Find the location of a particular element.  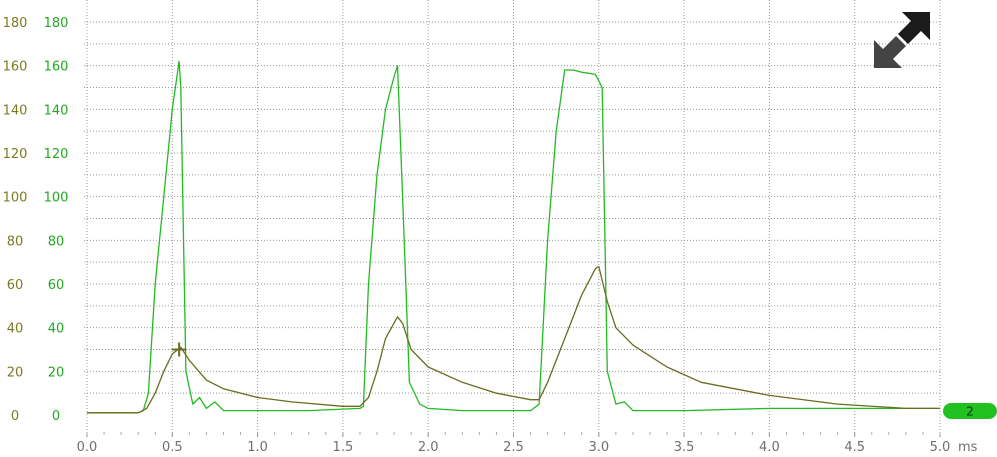

y-tick-label-left: 140 is located at coordinates (15, 110).